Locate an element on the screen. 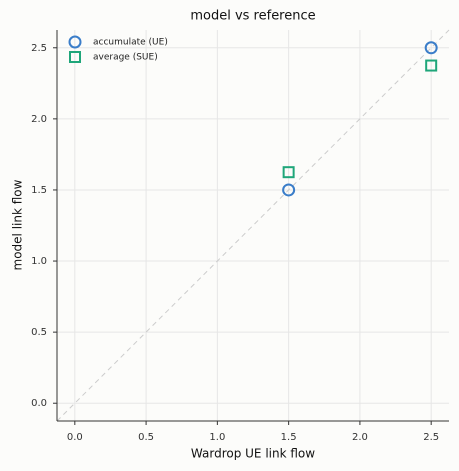 The height and width of the screenshot is (471, 459). x-tick-label: 0.0 is located at coordinates (75, 437).